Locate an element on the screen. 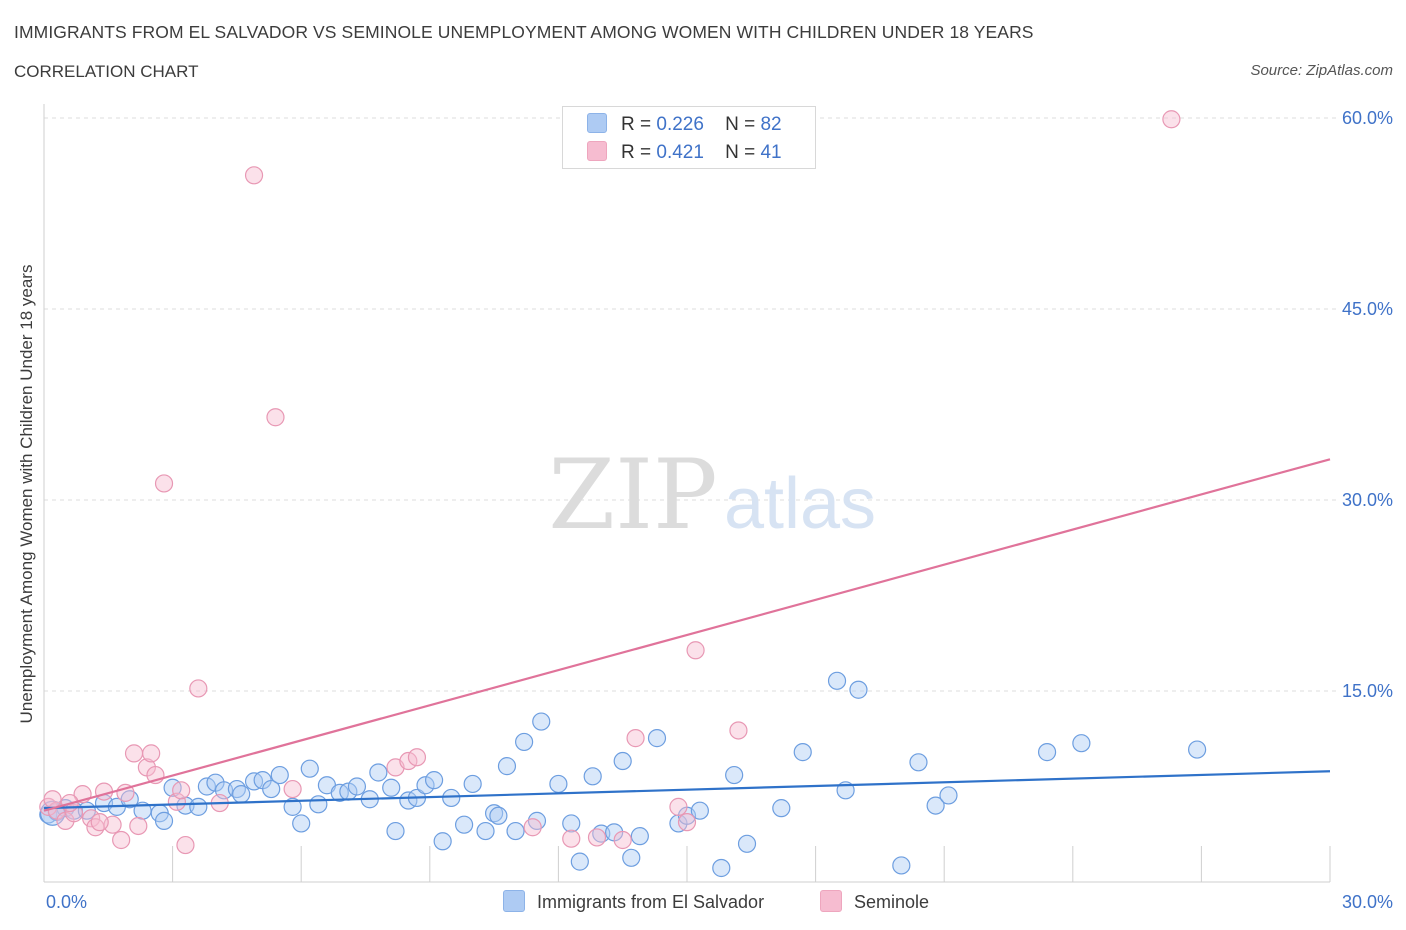 The height and width of the screenshot is (930, 1406). legend-item-seminole: Seminole is located at coordinates (874, 901).